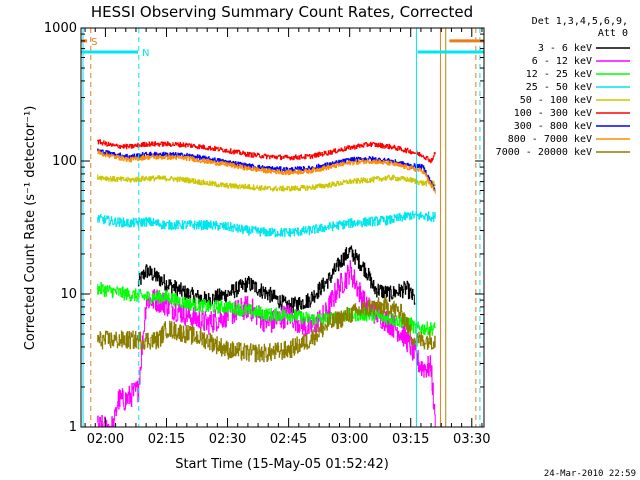 The image size is (640, 480). Describe the element at coordinates (544, 152) in the screenshot. I see `legend-label: 7000 - 20000 keV` at that location.